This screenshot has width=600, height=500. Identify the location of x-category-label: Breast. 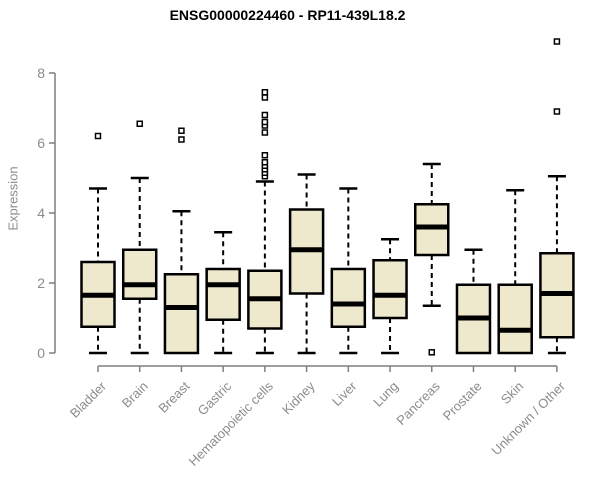
(173, 396).